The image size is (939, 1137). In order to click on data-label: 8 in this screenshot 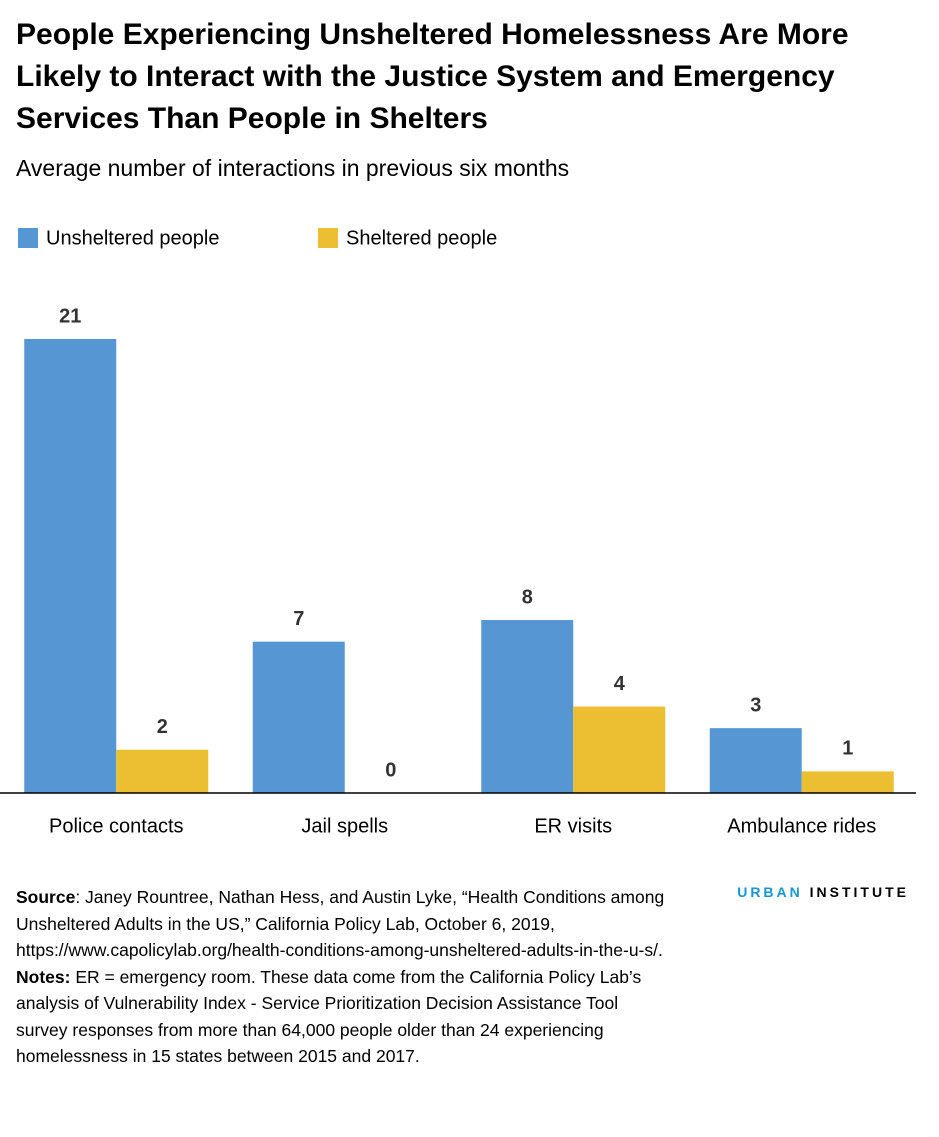, I will do `click(527, 597)`.